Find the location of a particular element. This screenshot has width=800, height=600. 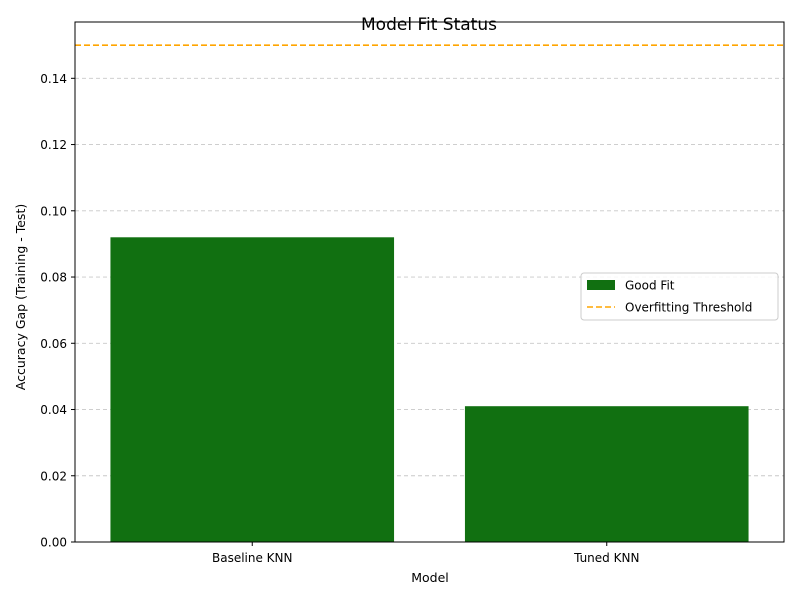

chart-title: Model Fit Status is located at coordinates (429, 25).